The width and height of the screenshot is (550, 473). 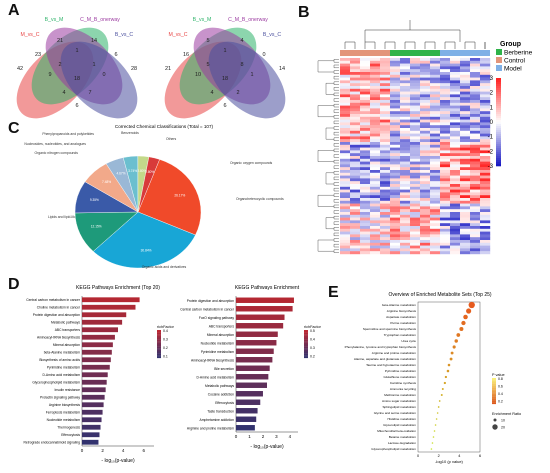 What do you see at coordinates (94, 200) in the screenshot?
I see `pie-slice-percent: 9.35%` at bounding box center [94, 200].